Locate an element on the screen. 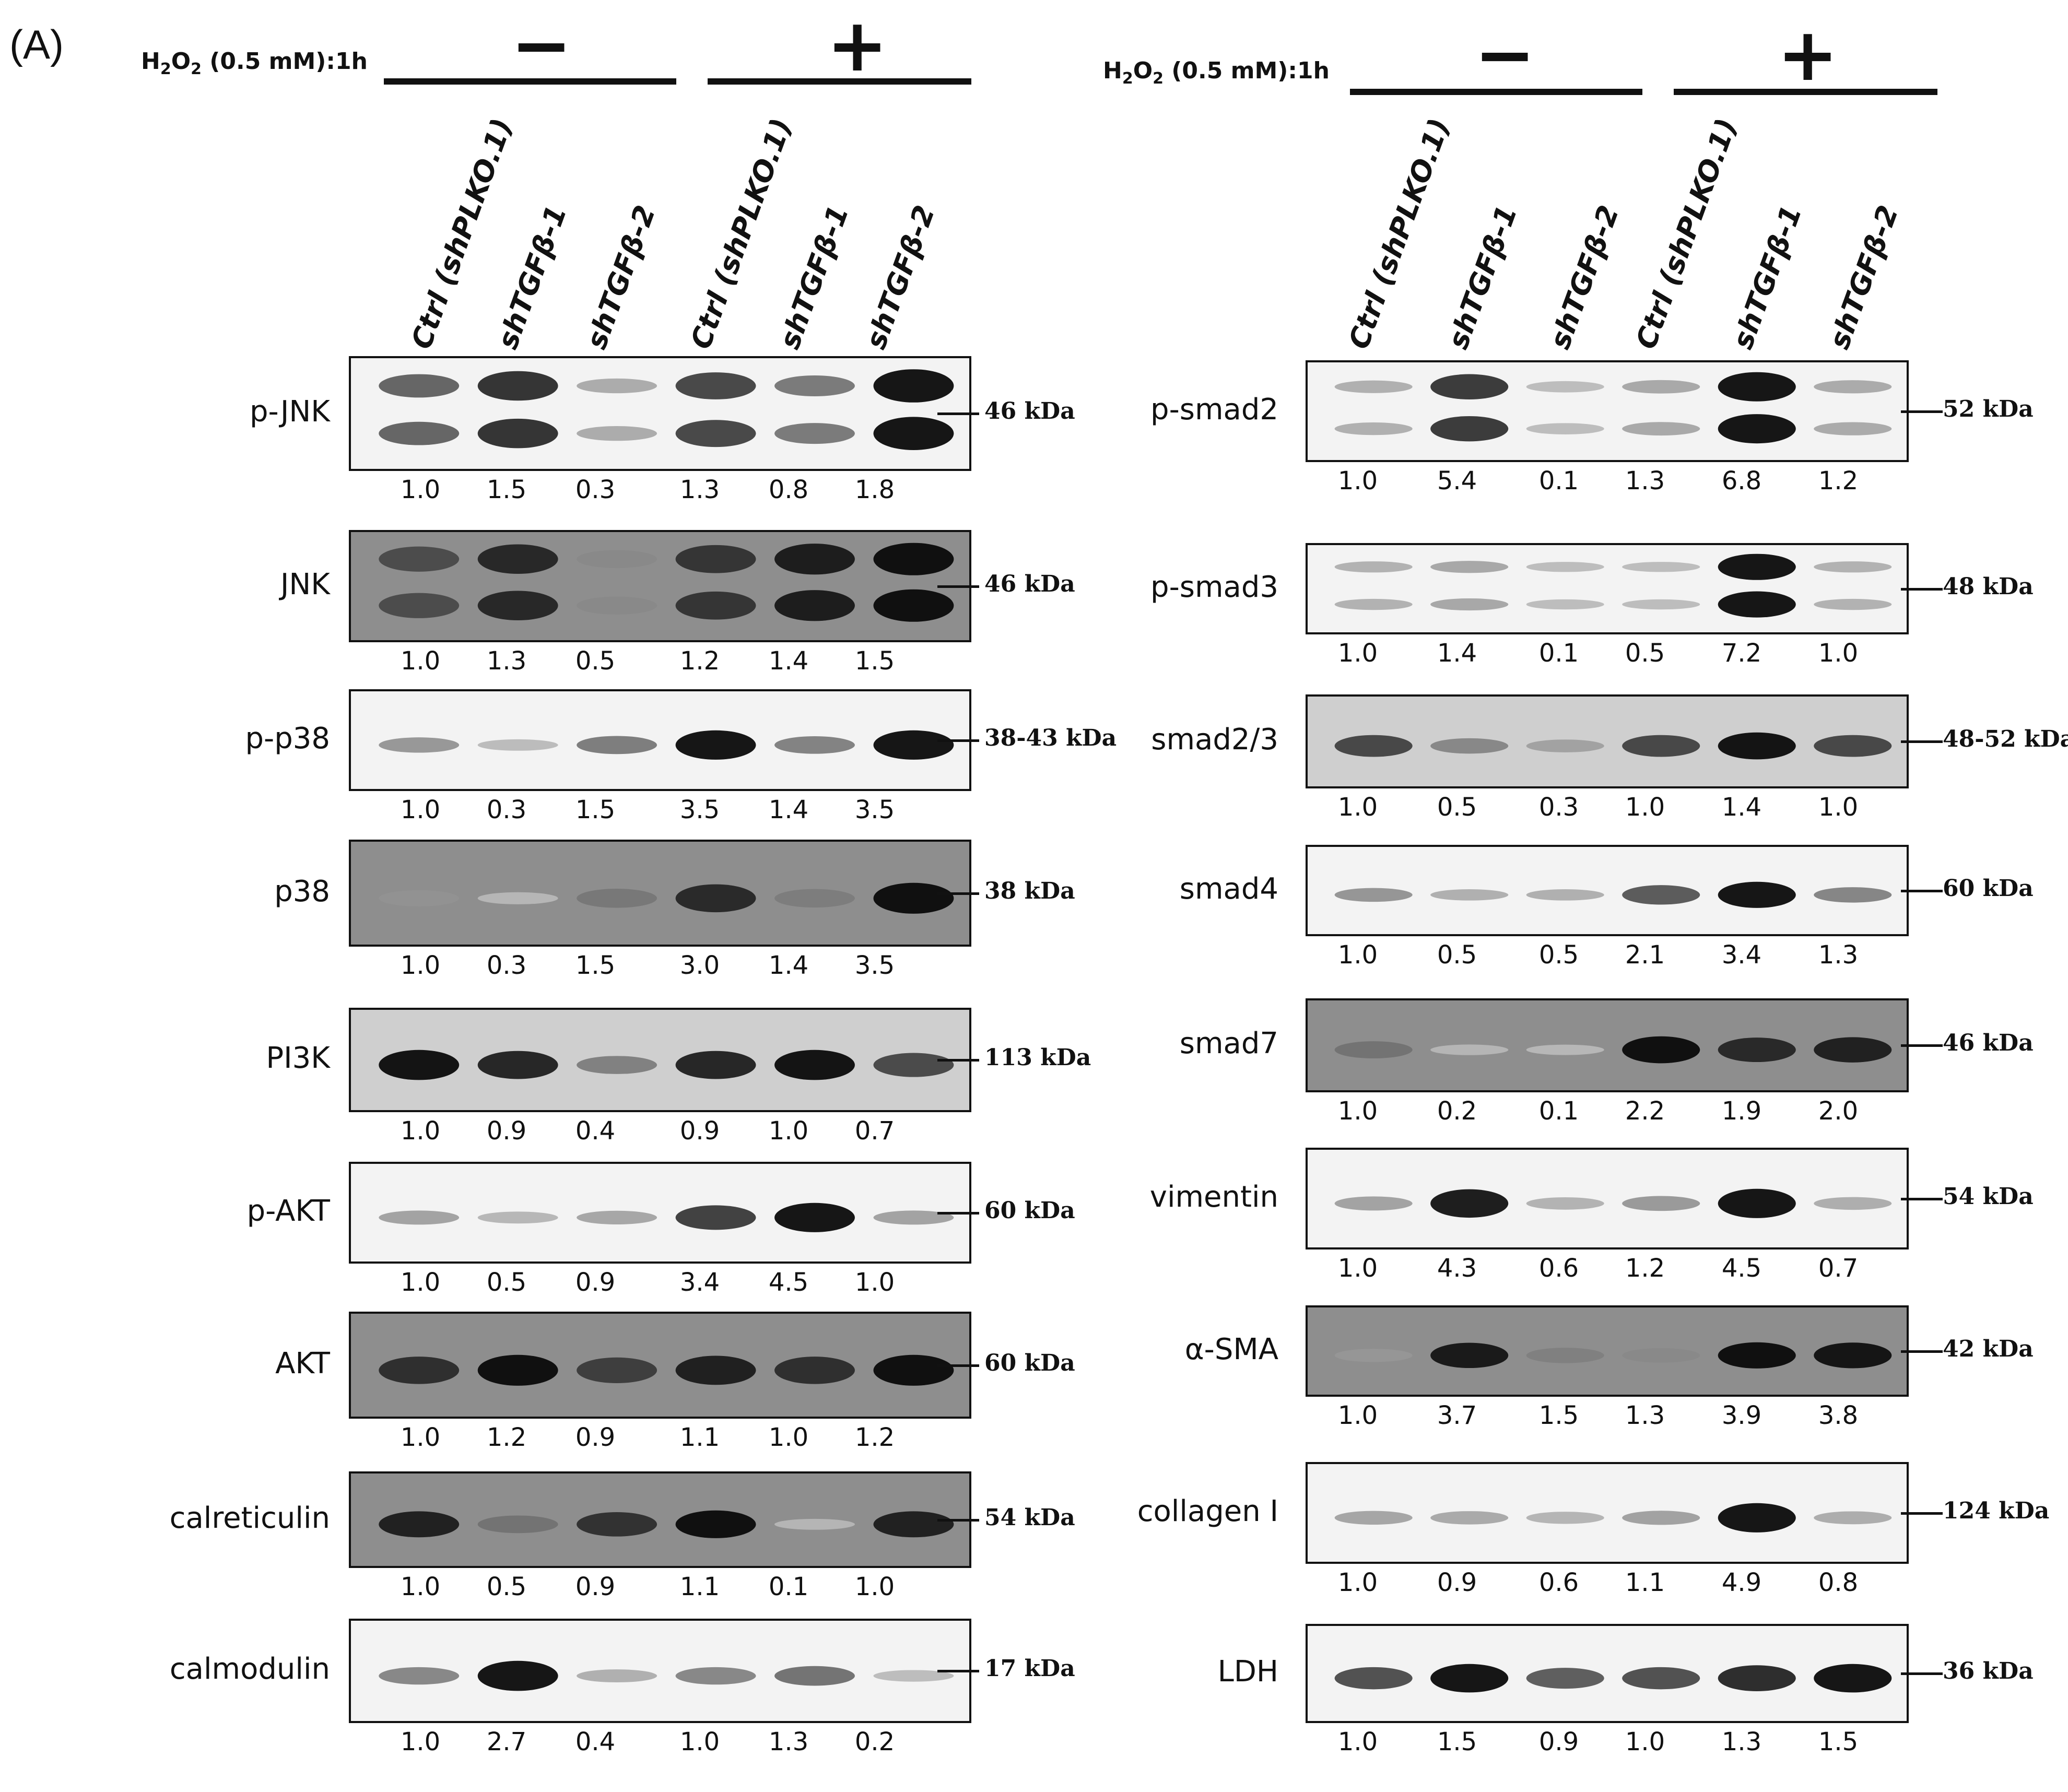 This screenshot has width=2068, height=1792. quant-value-left-9-3: 0.4 is located at coordinates (595, 1741).